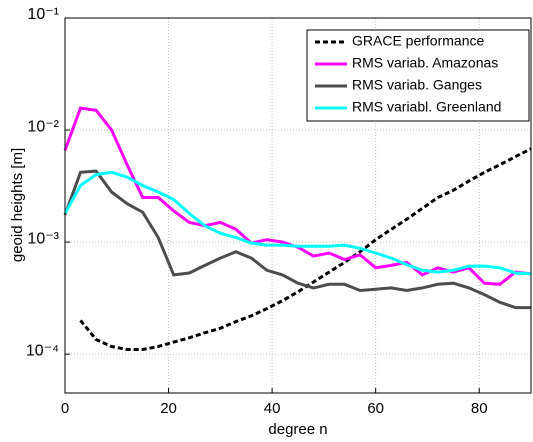  Describe the element at coordinates (42, 350) in the screenshot. I see `y-tick-label: 10⁻⁴` at that location.